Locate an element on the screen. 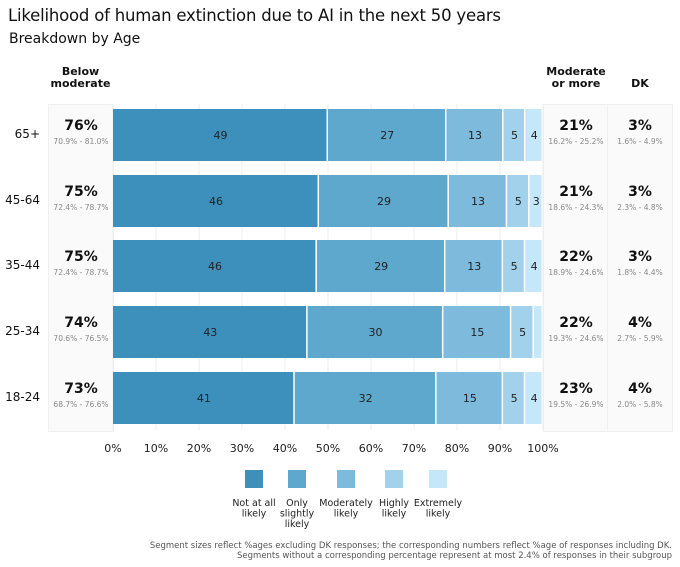  header-below-moderate: Below moderate is located at coordinates (80, 78).